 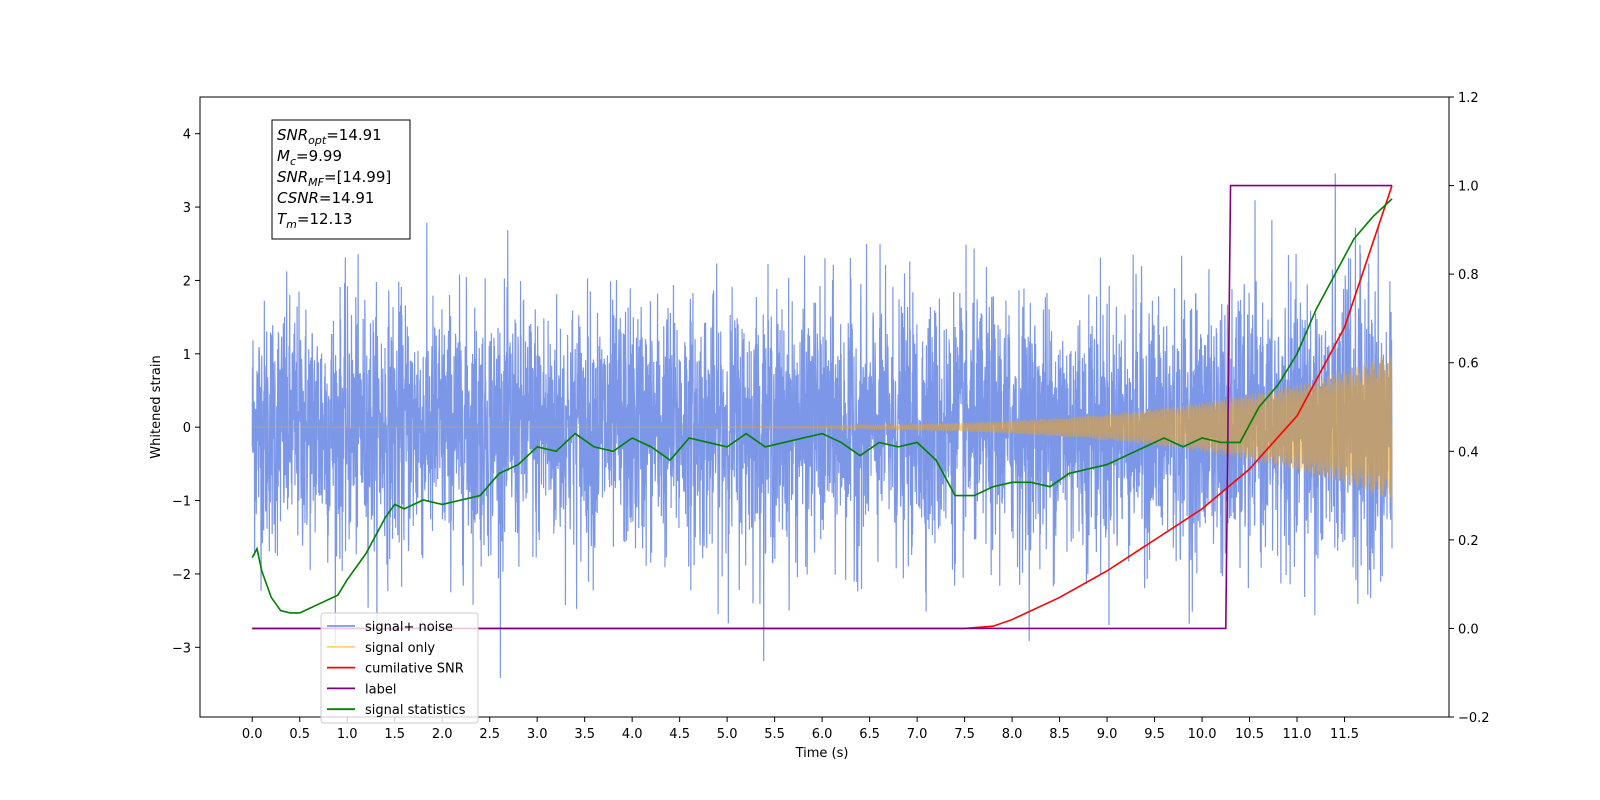 I want to click on info-line: SNRopt=14.91, so click(x=329, y=136).